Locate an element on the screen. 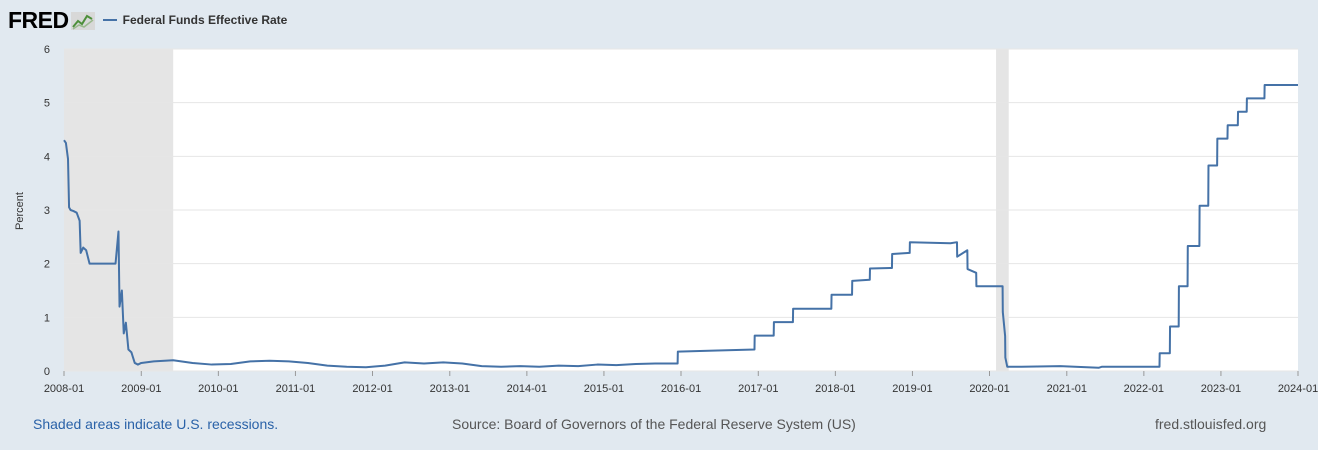  fred-chart-icon is located at coordinates (82, 21).